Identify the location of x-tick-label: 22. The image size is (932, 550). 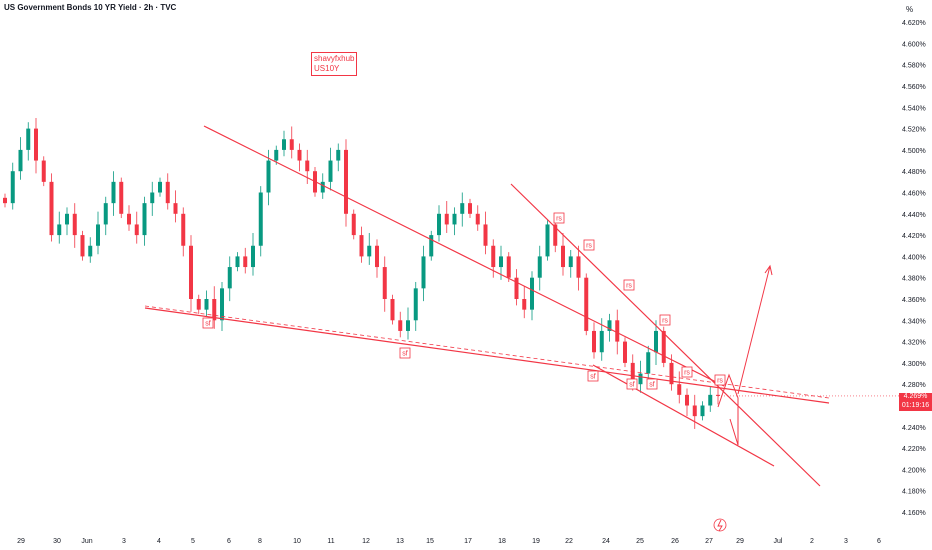
(569, 541).